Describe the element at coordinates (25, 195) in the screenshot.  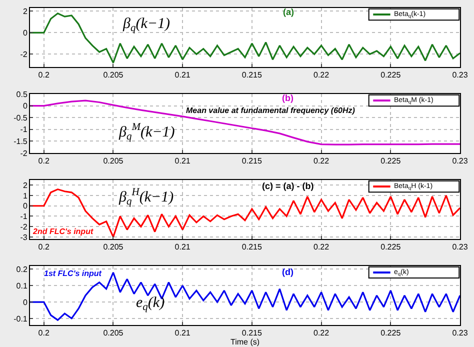
I see `y-tick-label: 1` at that location.